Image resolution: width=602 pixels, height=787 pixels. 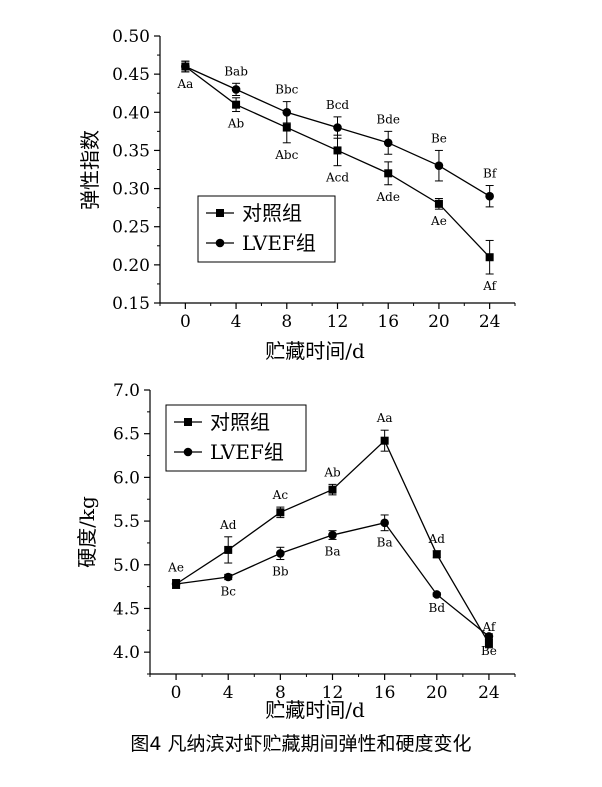 What do you see at coordinates (438, 221) in the screenshot?
I see `significance-label: Ae` at bounding box center [438, 221].